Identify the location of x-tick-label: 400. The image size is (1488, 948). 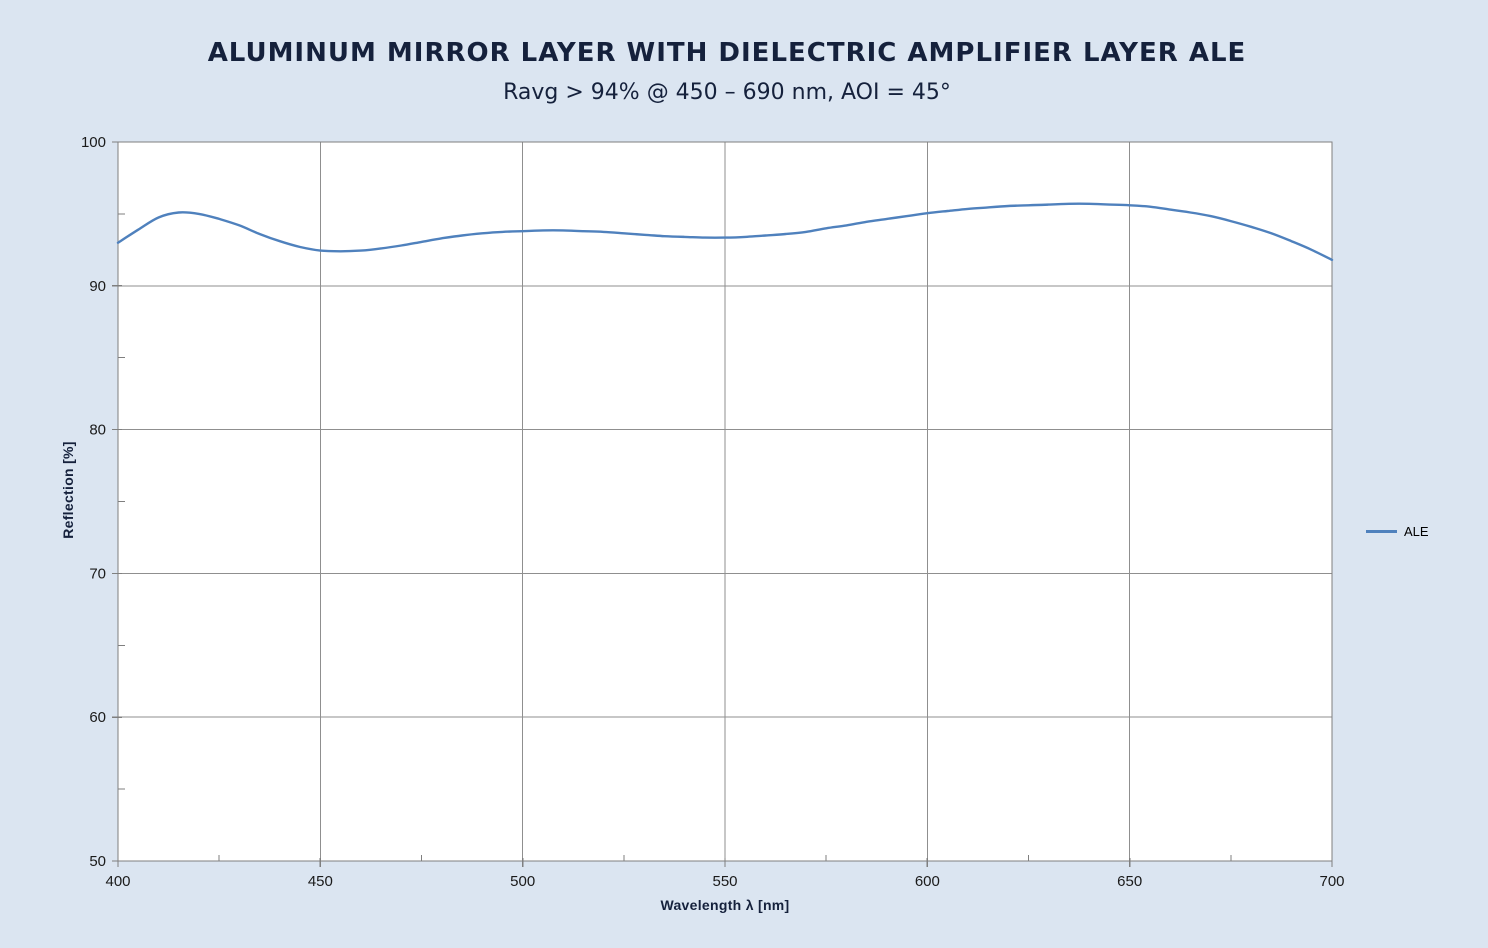
(117, 881).